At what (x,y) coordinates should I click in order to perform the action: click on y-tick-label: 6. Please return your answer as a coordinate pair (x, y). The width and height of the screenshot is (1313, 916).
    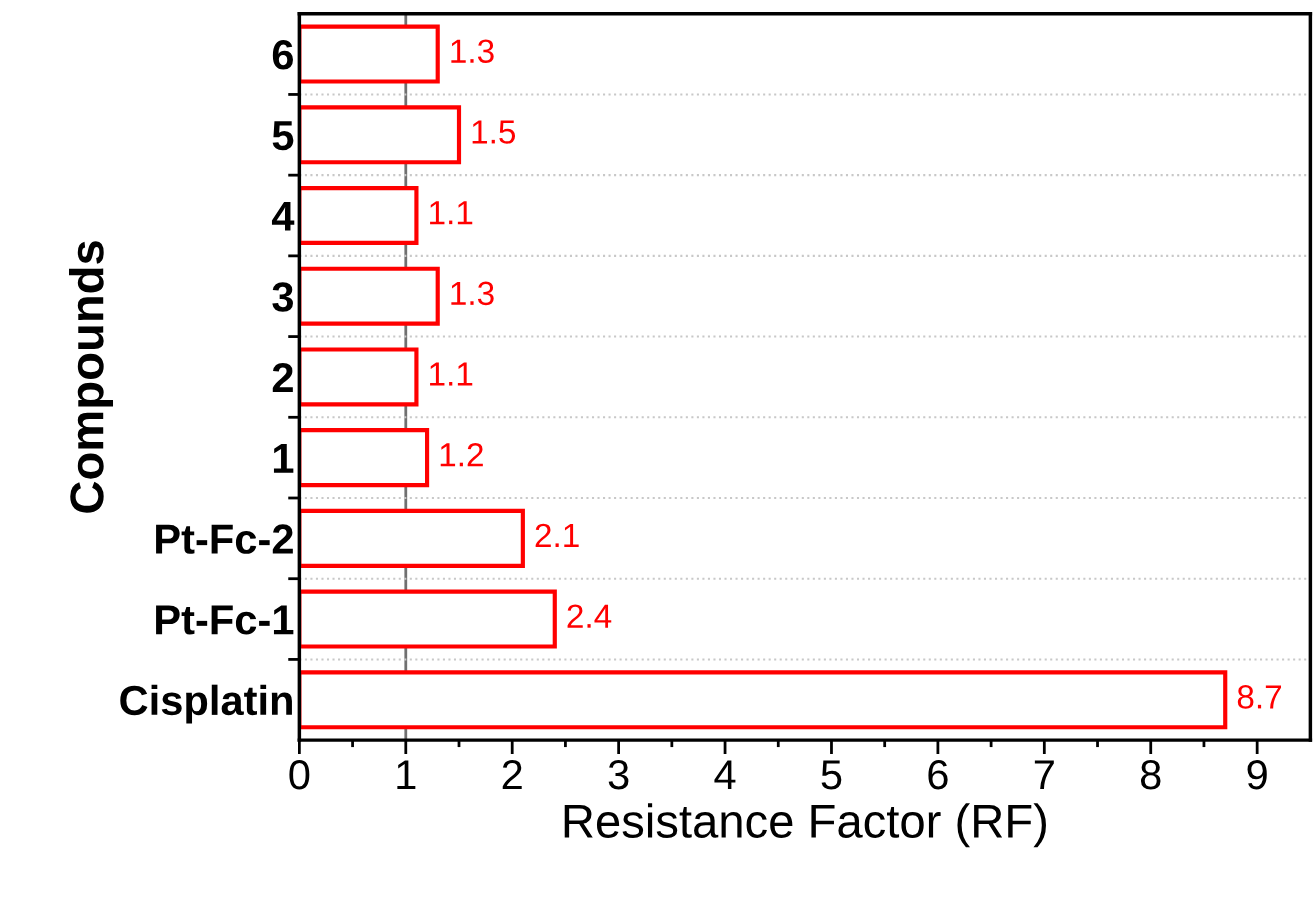
    Looking at the image, I should click on (282, 55).